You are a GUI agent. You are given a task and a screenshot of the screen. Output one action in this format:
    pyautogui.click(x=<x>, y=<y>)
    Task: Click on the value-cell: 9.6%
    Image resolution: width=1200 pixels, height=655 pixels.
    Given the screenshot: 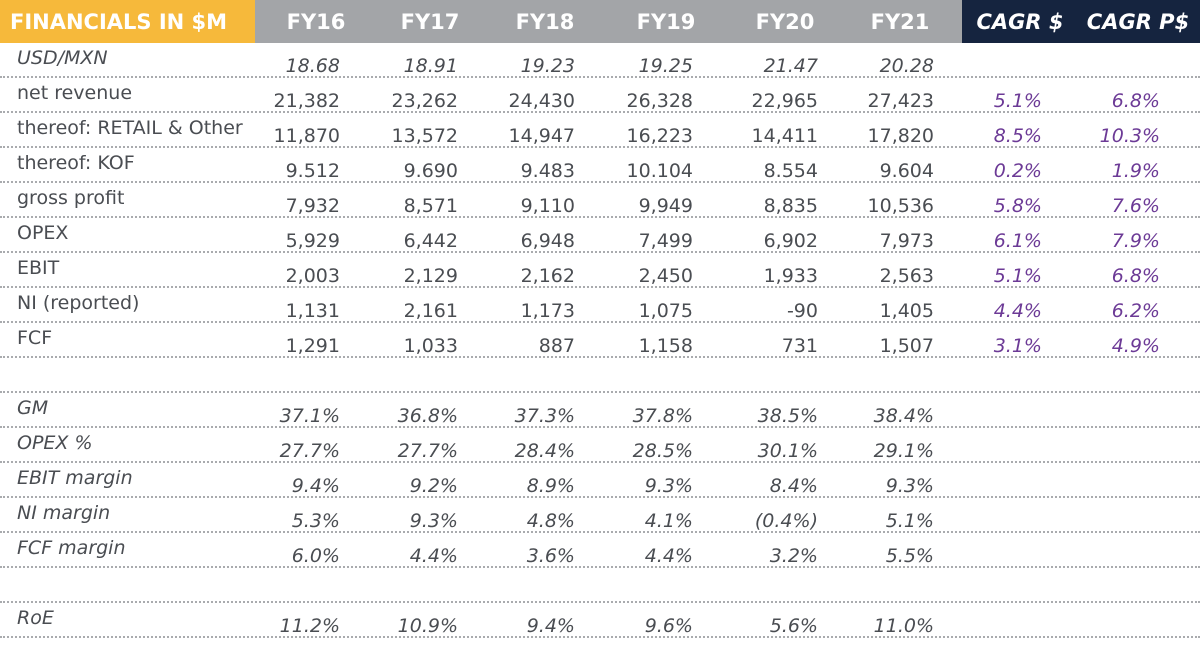 What is the action you would take?
    pyautogui.click(x=668, y=626)
    